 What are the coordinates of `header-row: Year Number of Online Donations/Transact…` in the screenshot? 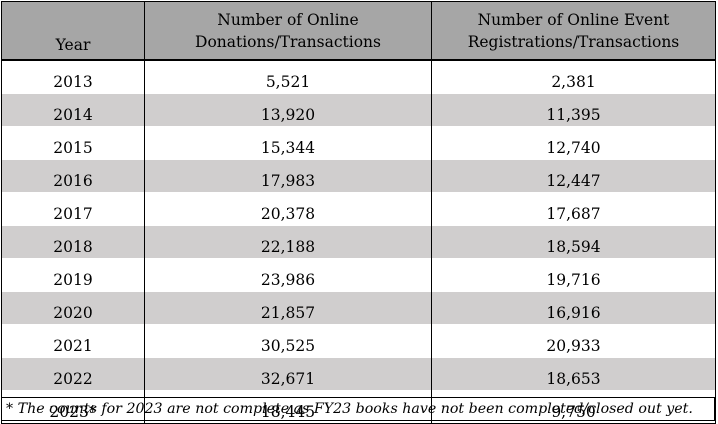 It's located at (358, 31).